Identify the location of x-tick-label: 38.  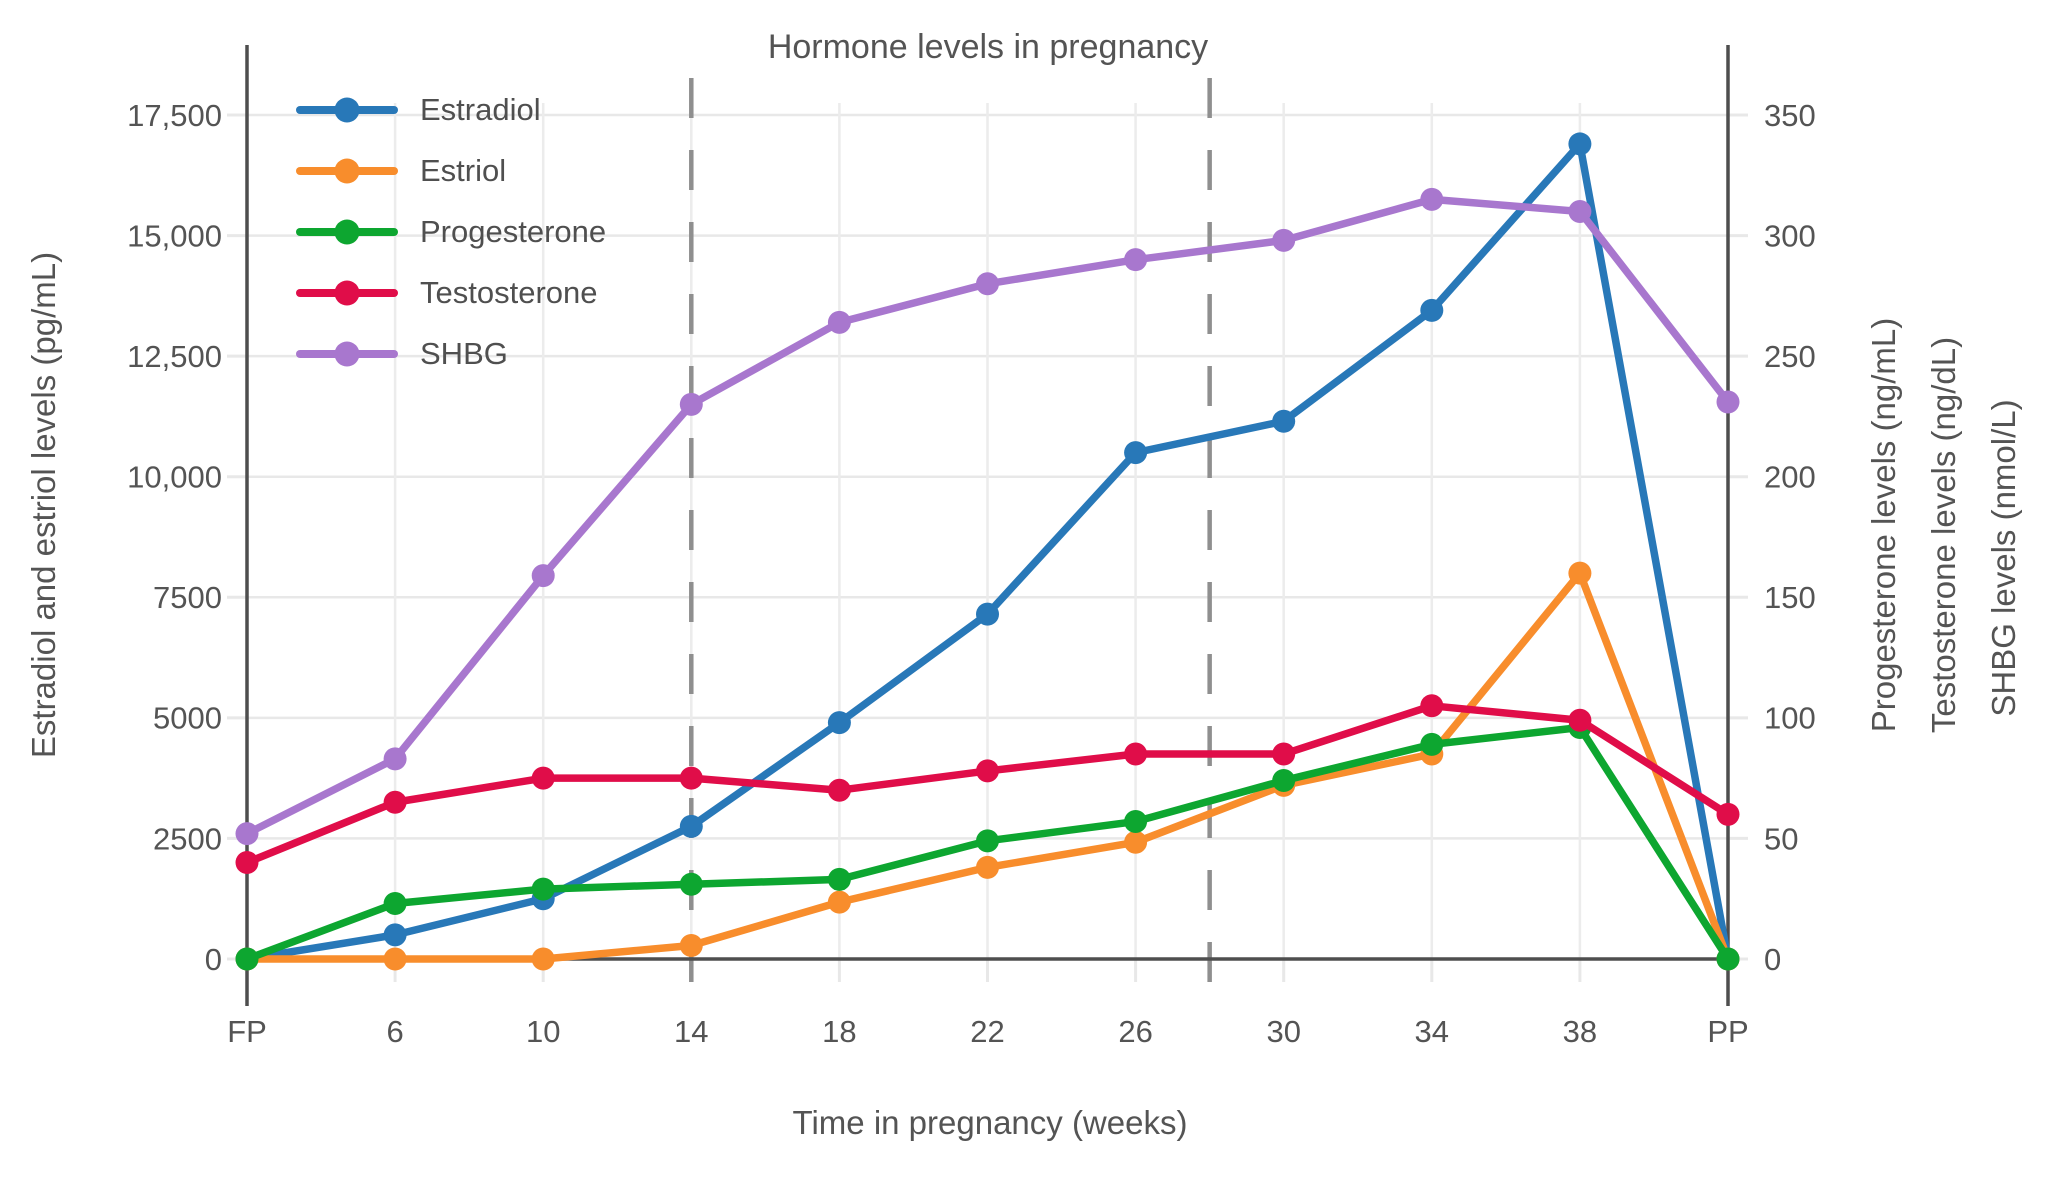
(1580, 1031).